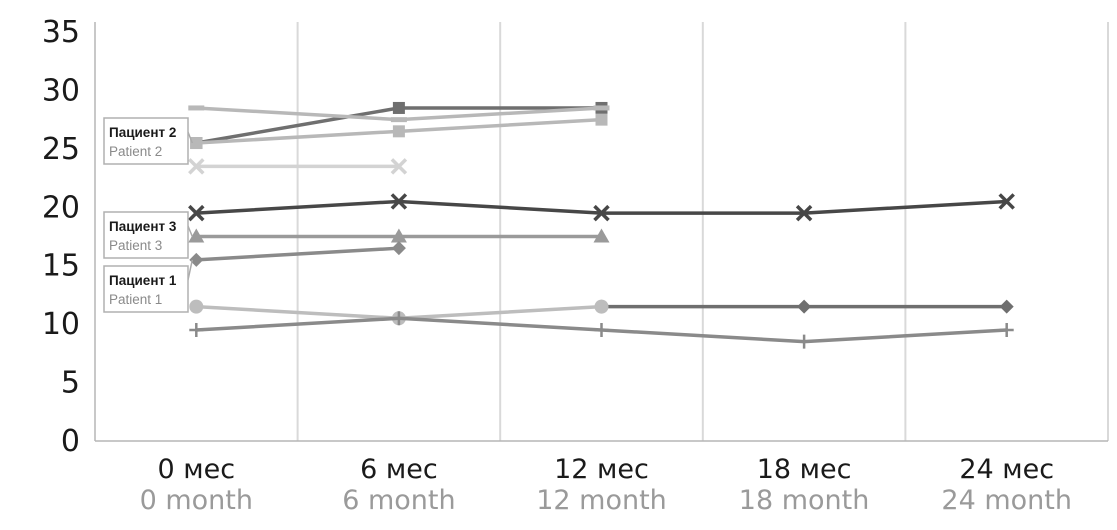 Image resolution: width=1117 pixels, height=530 pixels. I want to click on x-tick-label: 6 мес, so click(399, 469).